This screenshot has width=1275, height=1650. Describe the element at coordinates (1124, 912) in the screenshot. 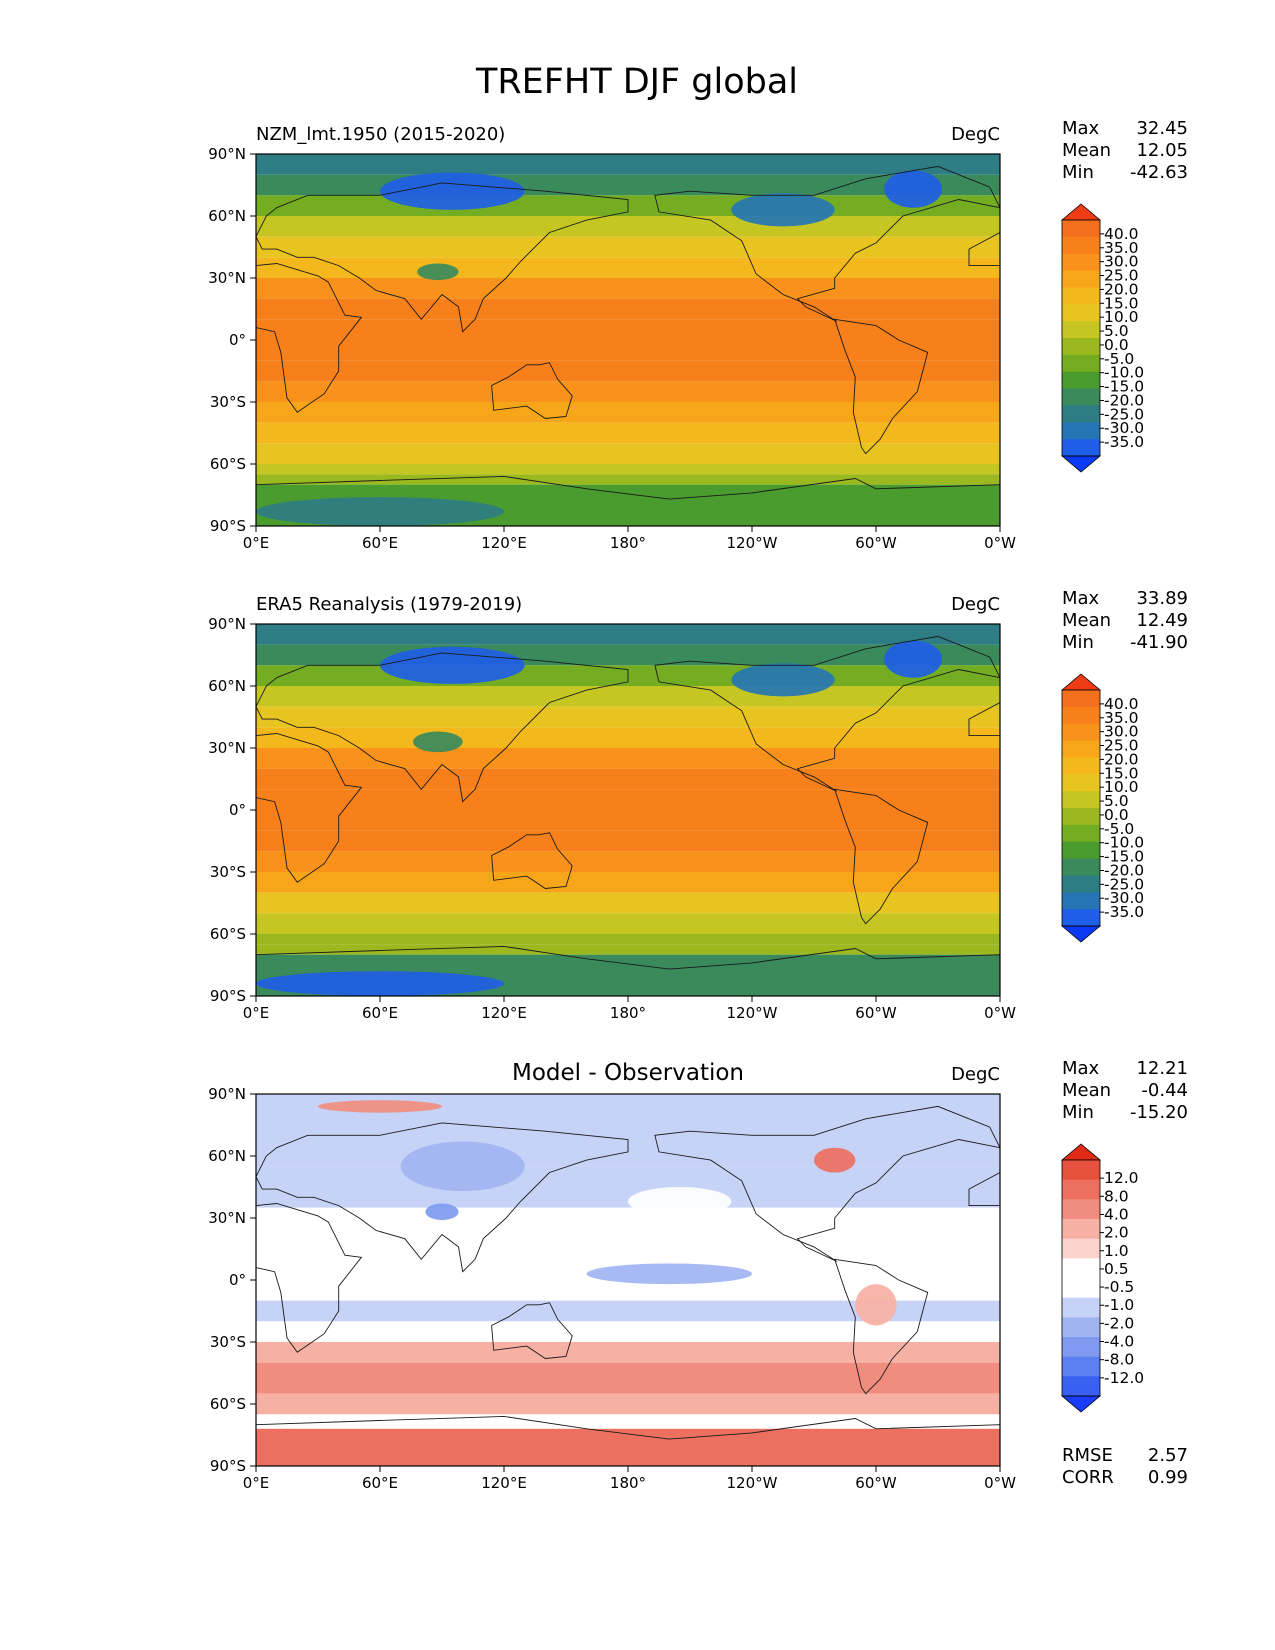

I see `colorbar-tick-label: -35.0` at that location.